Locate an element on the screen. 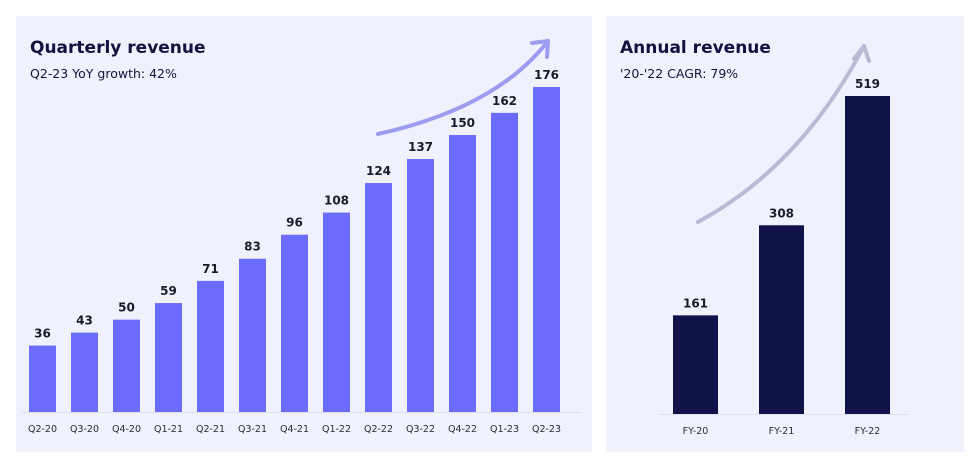  x-tick-label-Q2-22: Q2-22 is located at coordinates (378, 429).